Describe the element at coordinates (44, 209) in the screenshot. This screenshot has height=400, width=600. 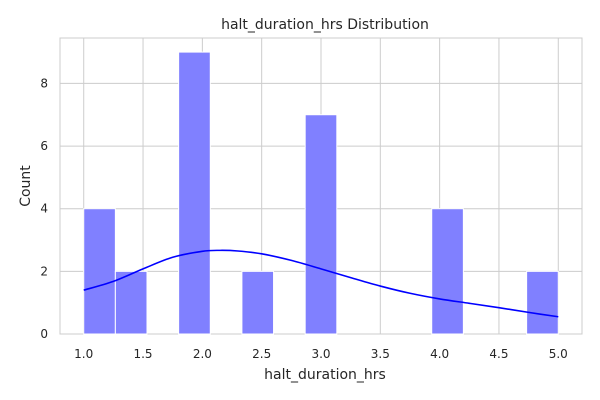
I see `y-tick-label: 4` at that location.